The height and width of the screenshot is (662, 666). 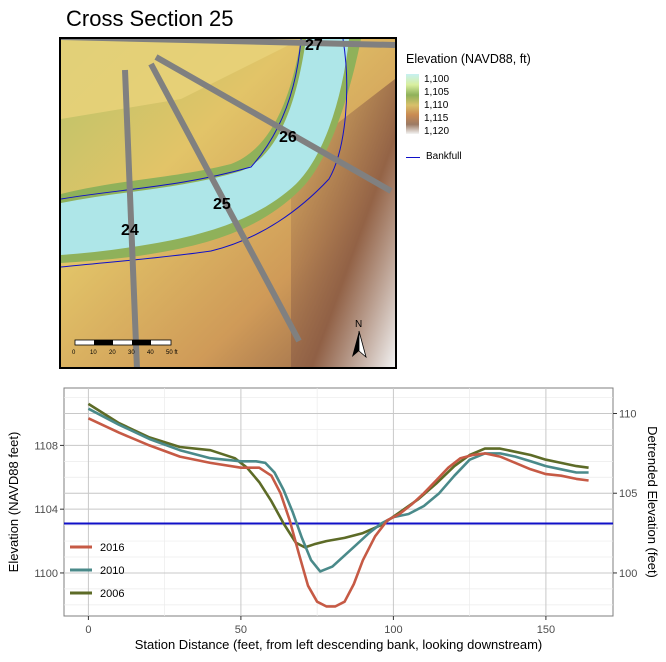 I want to click on map-title: Cross Section 25, so click(x=150, y=18).